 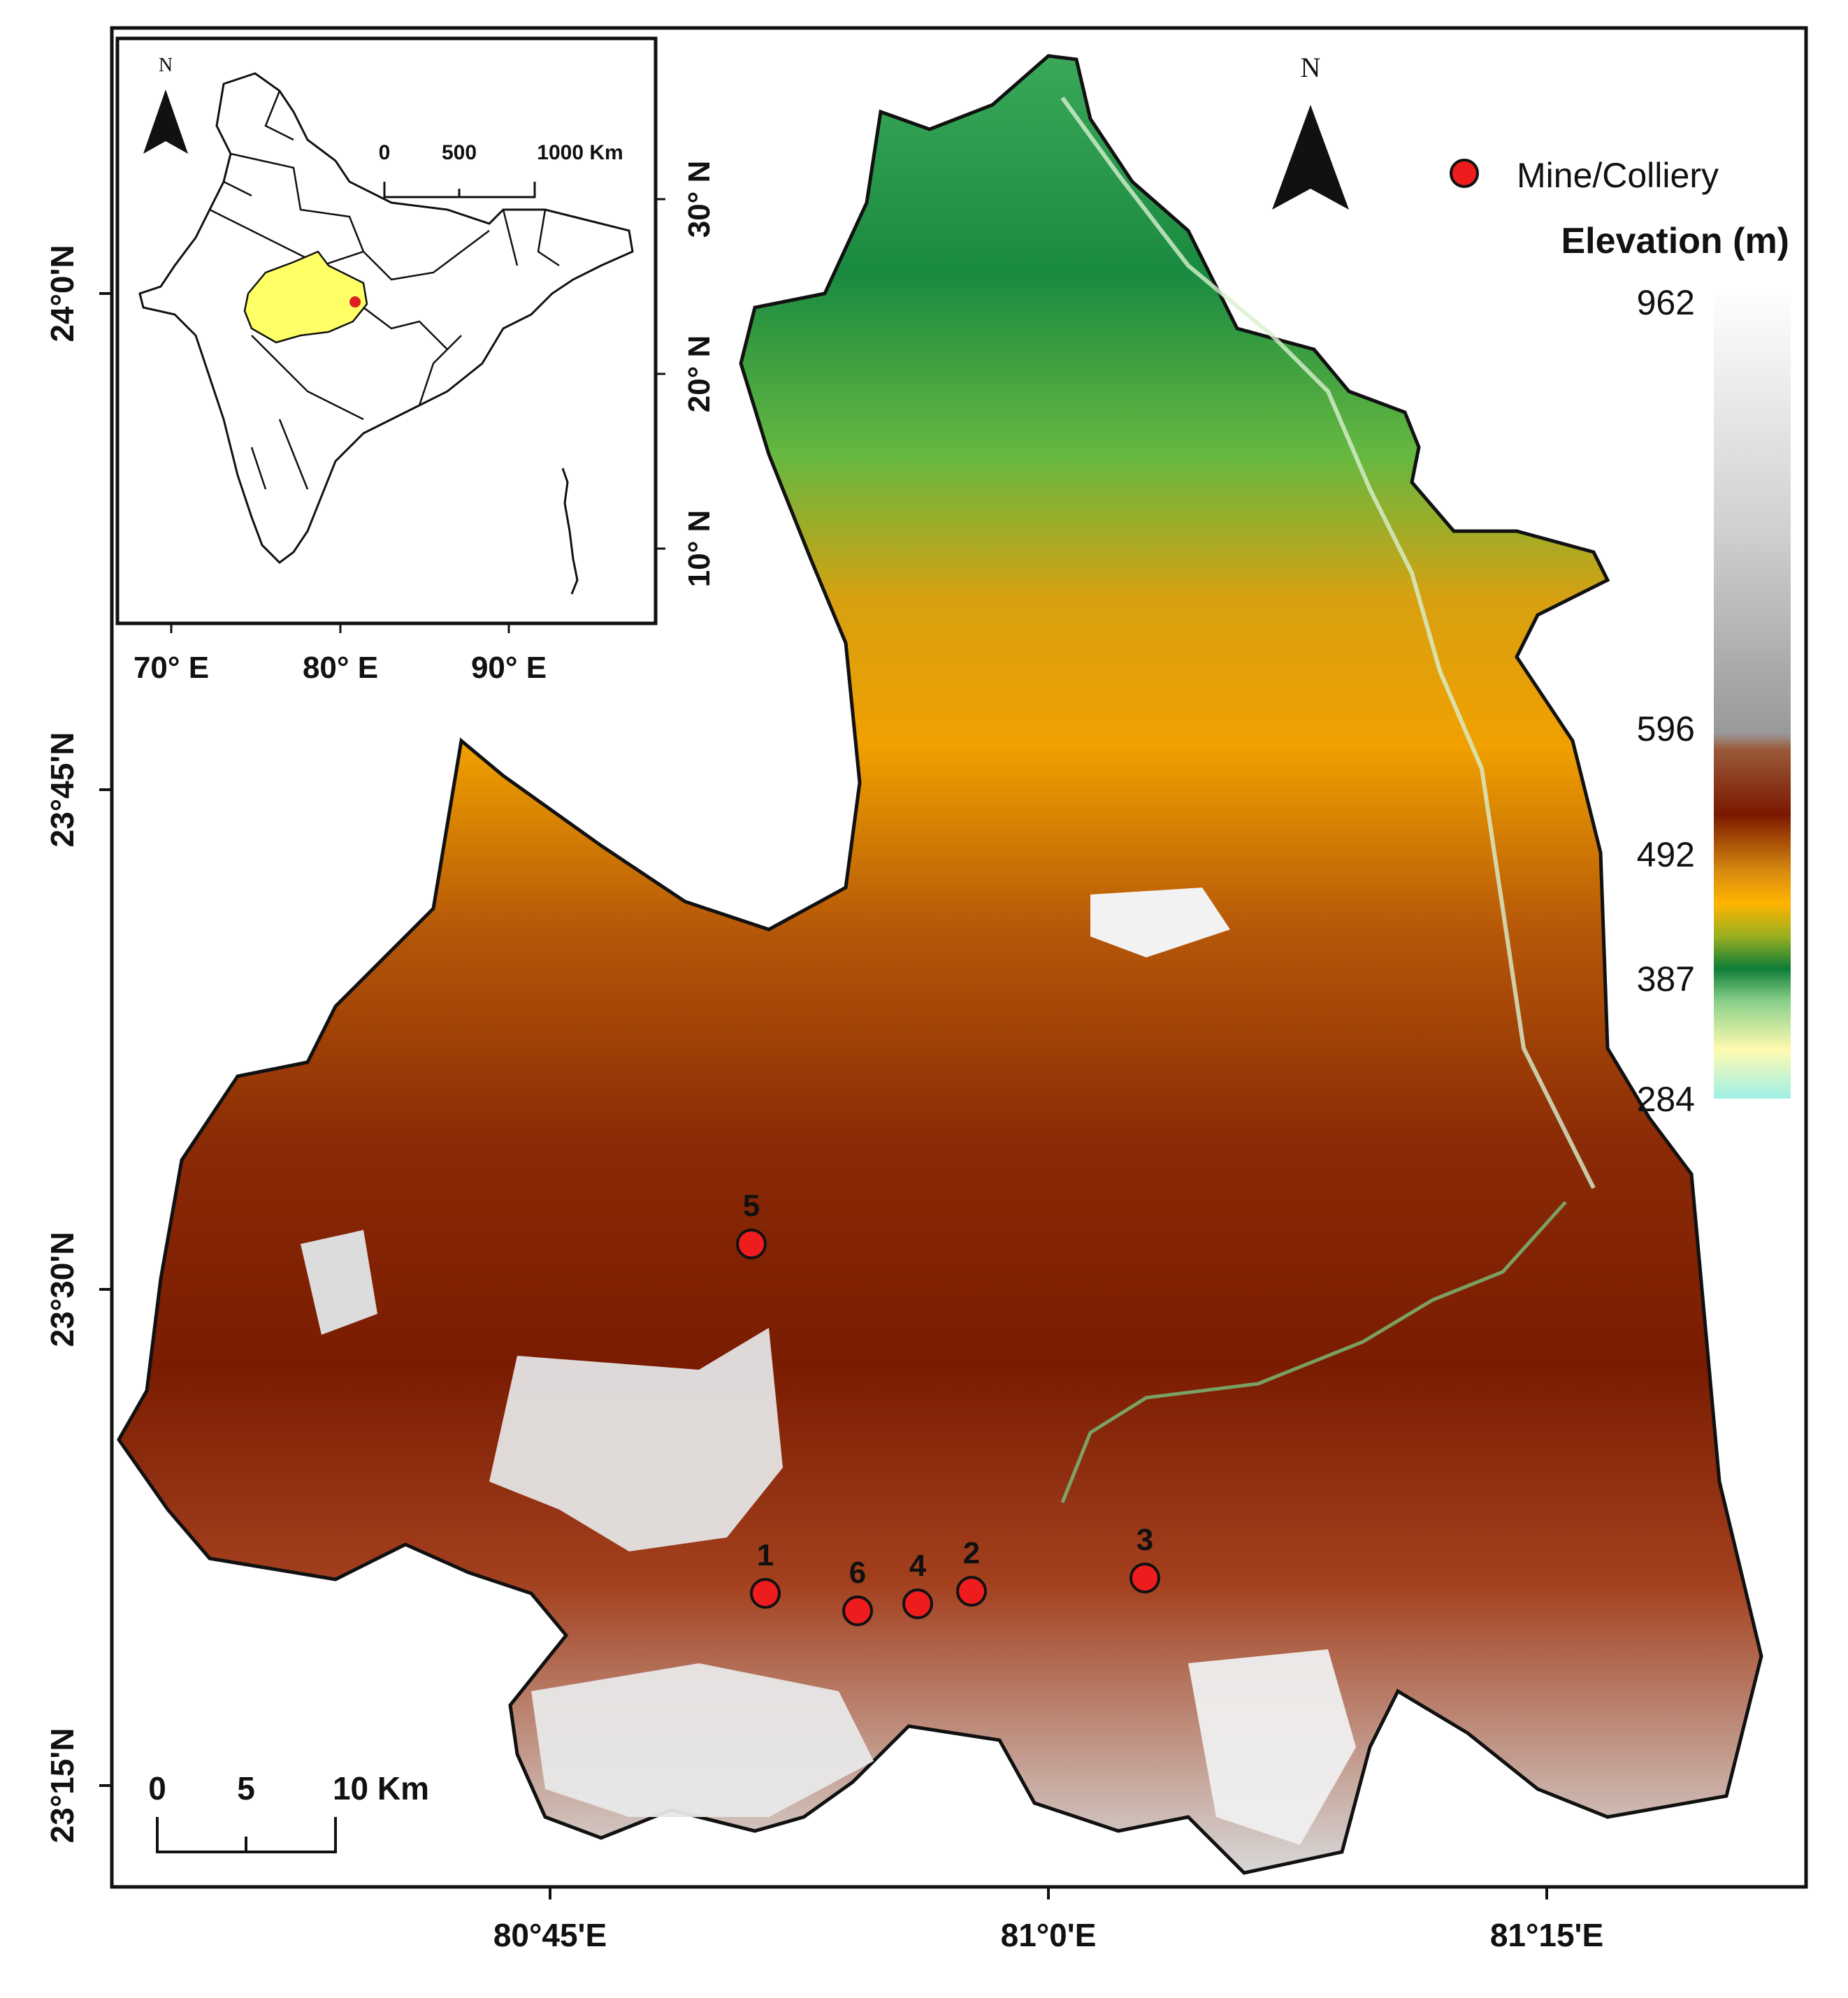 What do you see at coordinates (1144, 1558) in the screenshot?
I see `mine-3: 3` at bounding box center [1144, 1558].